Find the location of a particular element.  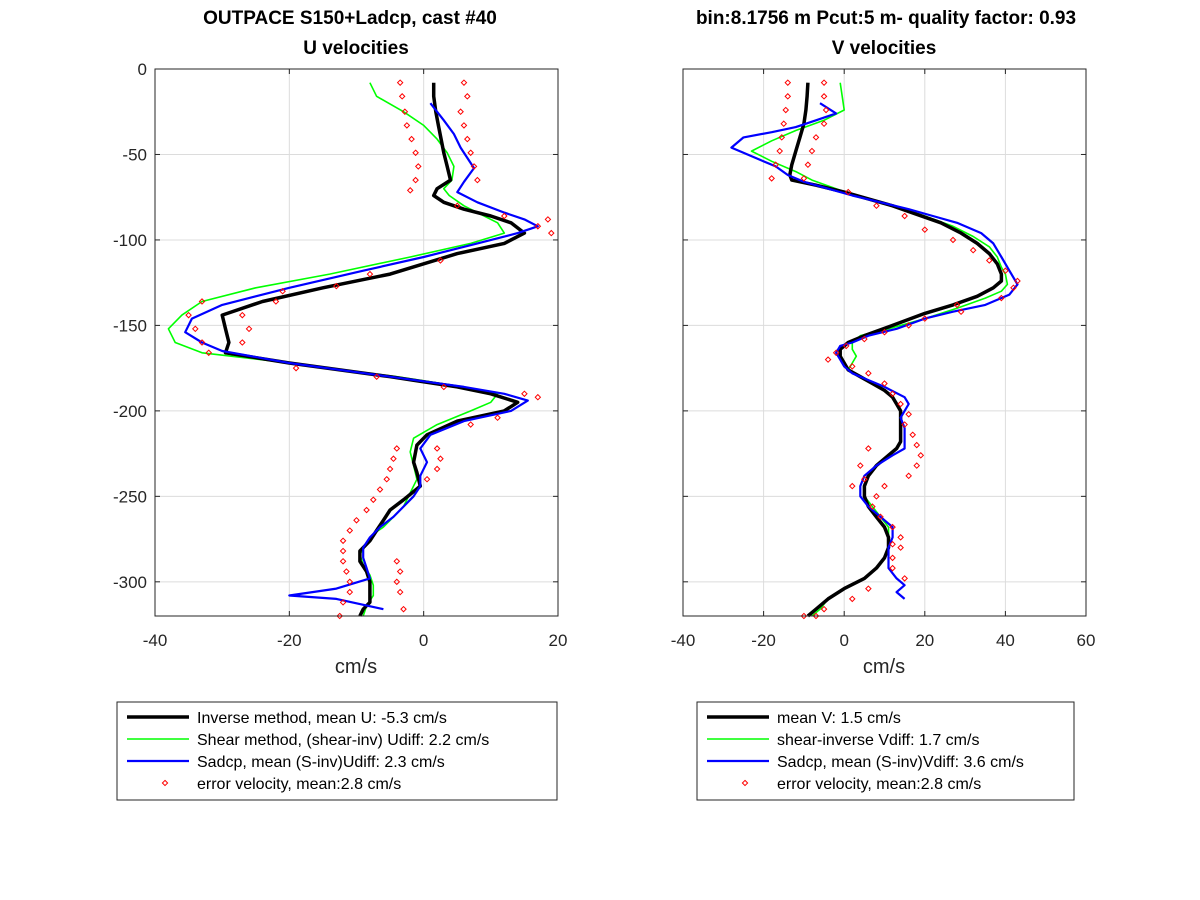

u-legend-box is located at coordinates (337, 751).